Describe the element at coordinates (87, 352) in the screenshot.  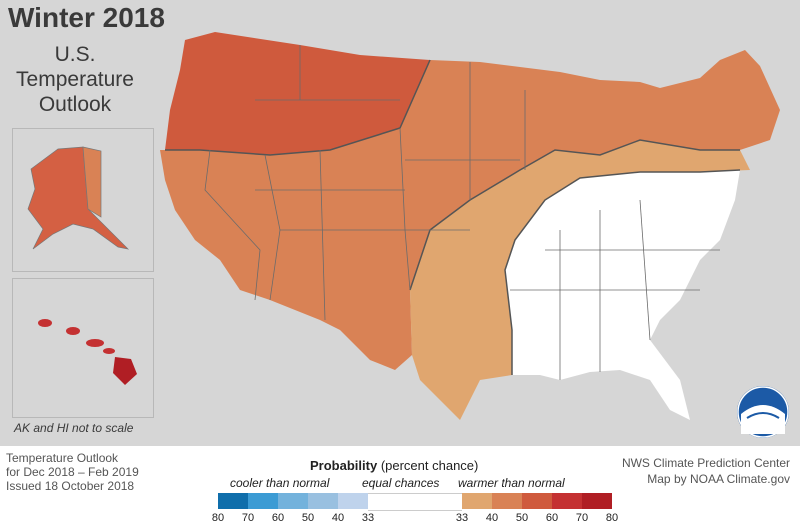
I see `hawaii-map` at that location.